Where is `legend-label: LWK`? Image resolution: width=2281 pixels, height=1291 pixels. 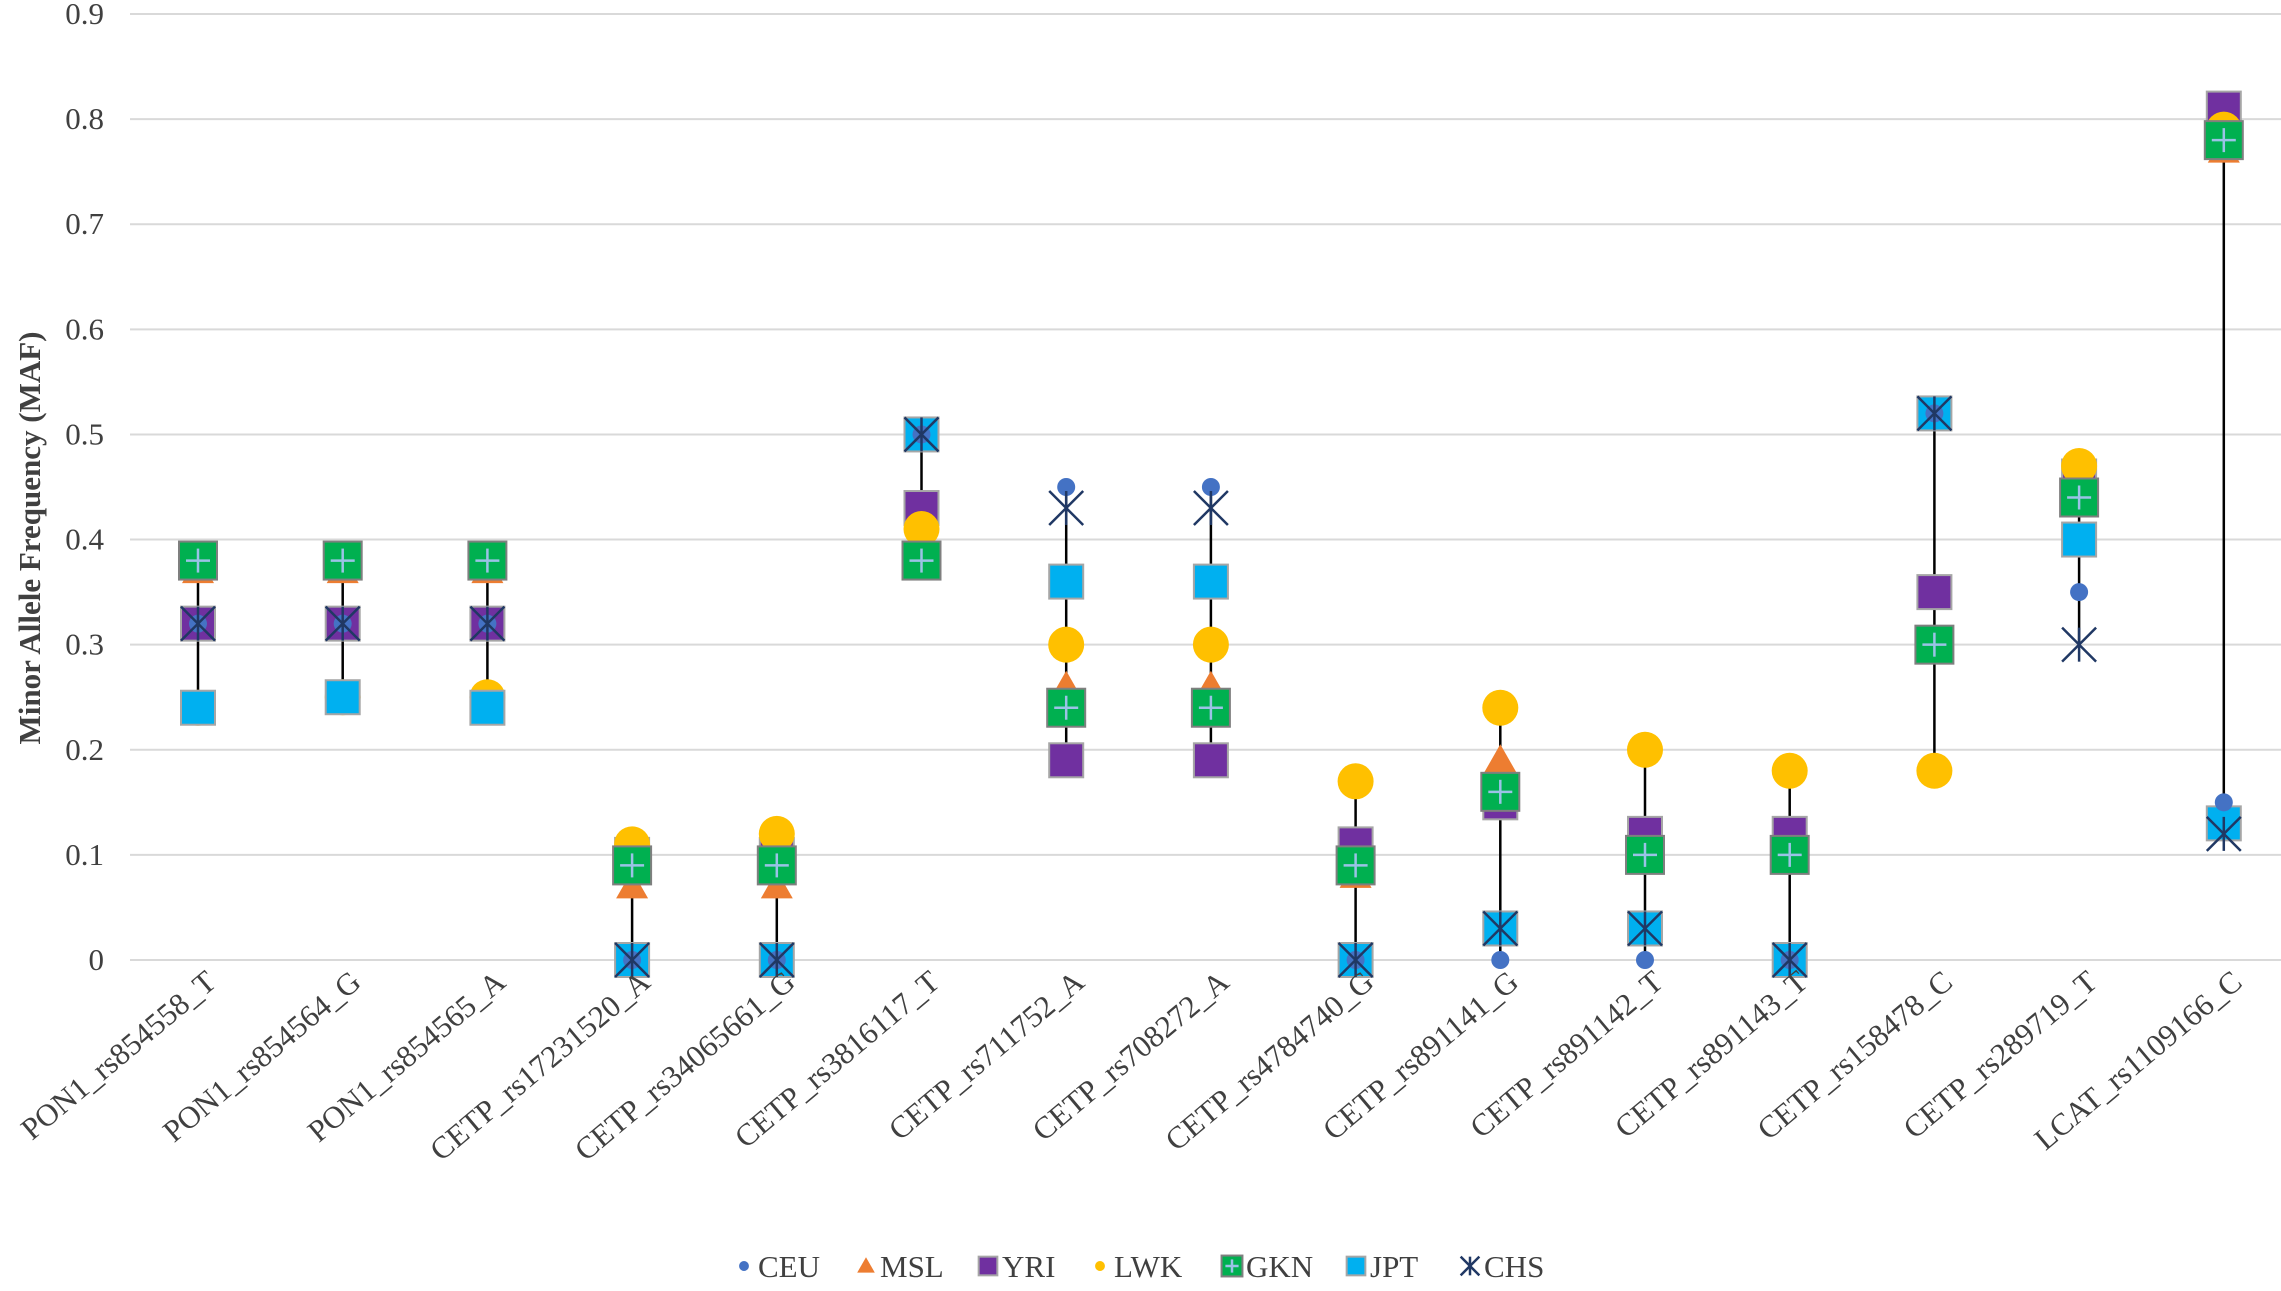
legend-label: LWK is located at coordinates (1148, 1266).